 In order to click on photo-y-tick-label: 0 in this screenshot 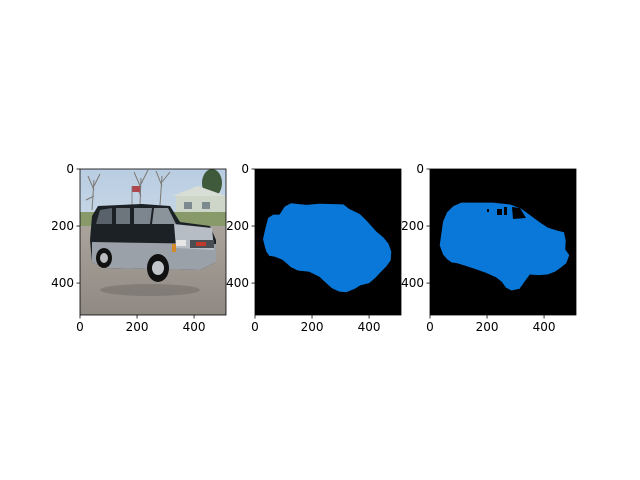, I will do `click(70, 169)`.